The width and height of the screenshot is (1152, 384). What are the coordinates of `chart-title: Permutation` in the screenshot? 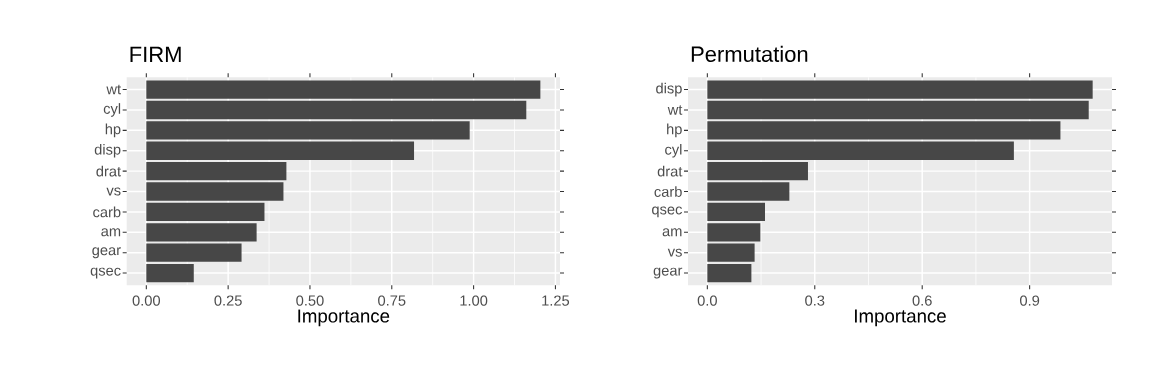 It's located at (749, 53).